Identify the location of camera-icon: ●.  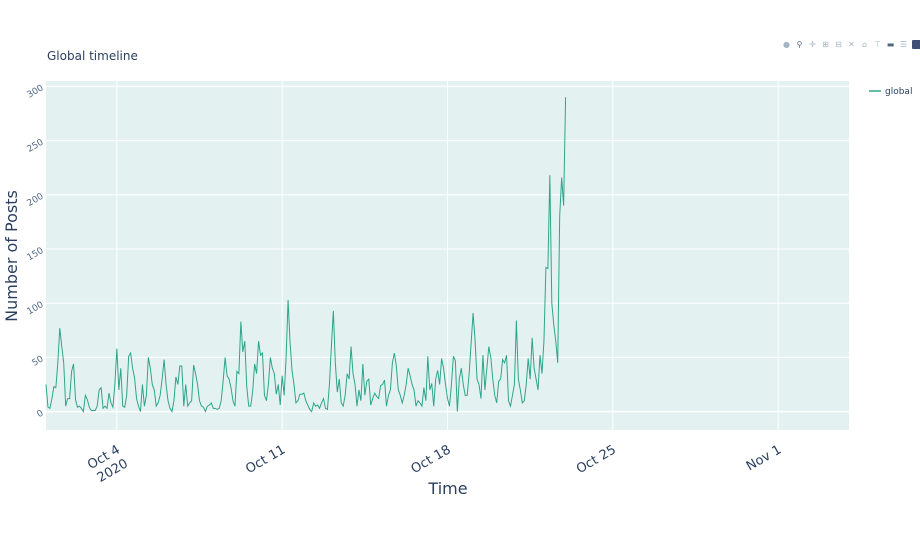
(786, 44).